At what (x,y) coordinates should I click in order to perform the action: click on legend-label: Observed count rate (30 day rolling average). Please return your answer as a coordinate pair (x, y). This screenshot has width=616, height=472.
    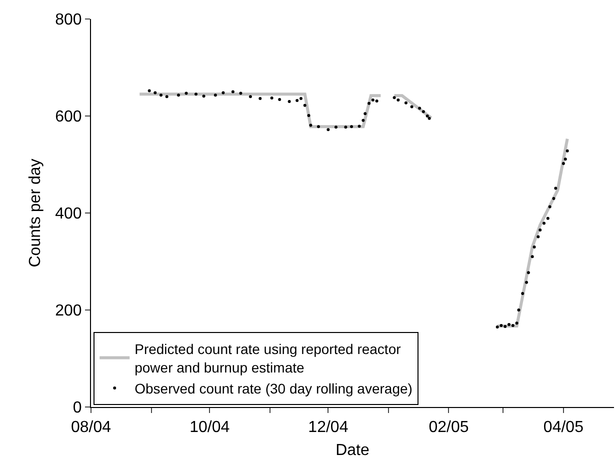
    Looking at the image, I should click on (273, 388).